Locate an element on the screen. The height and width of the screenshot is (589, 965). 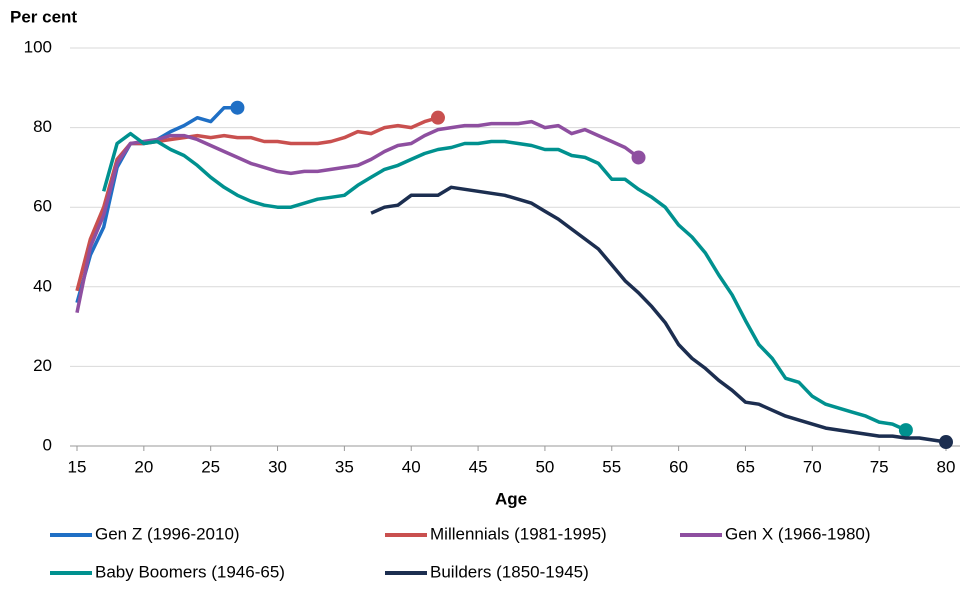
x-tick-label: 50 is located at coordinates (544, 466).